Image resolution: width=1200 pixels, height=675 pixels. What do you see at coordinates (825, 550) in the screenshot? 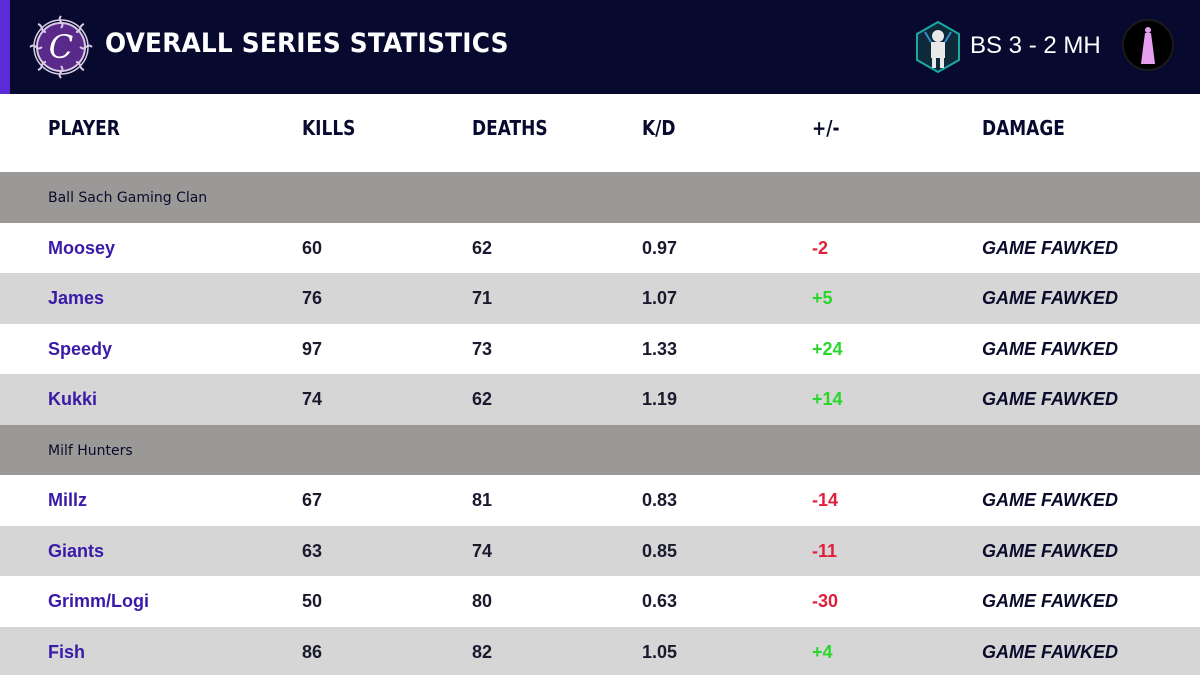
I see `plus-minus-value: -11` at bounding box center [825, 550].